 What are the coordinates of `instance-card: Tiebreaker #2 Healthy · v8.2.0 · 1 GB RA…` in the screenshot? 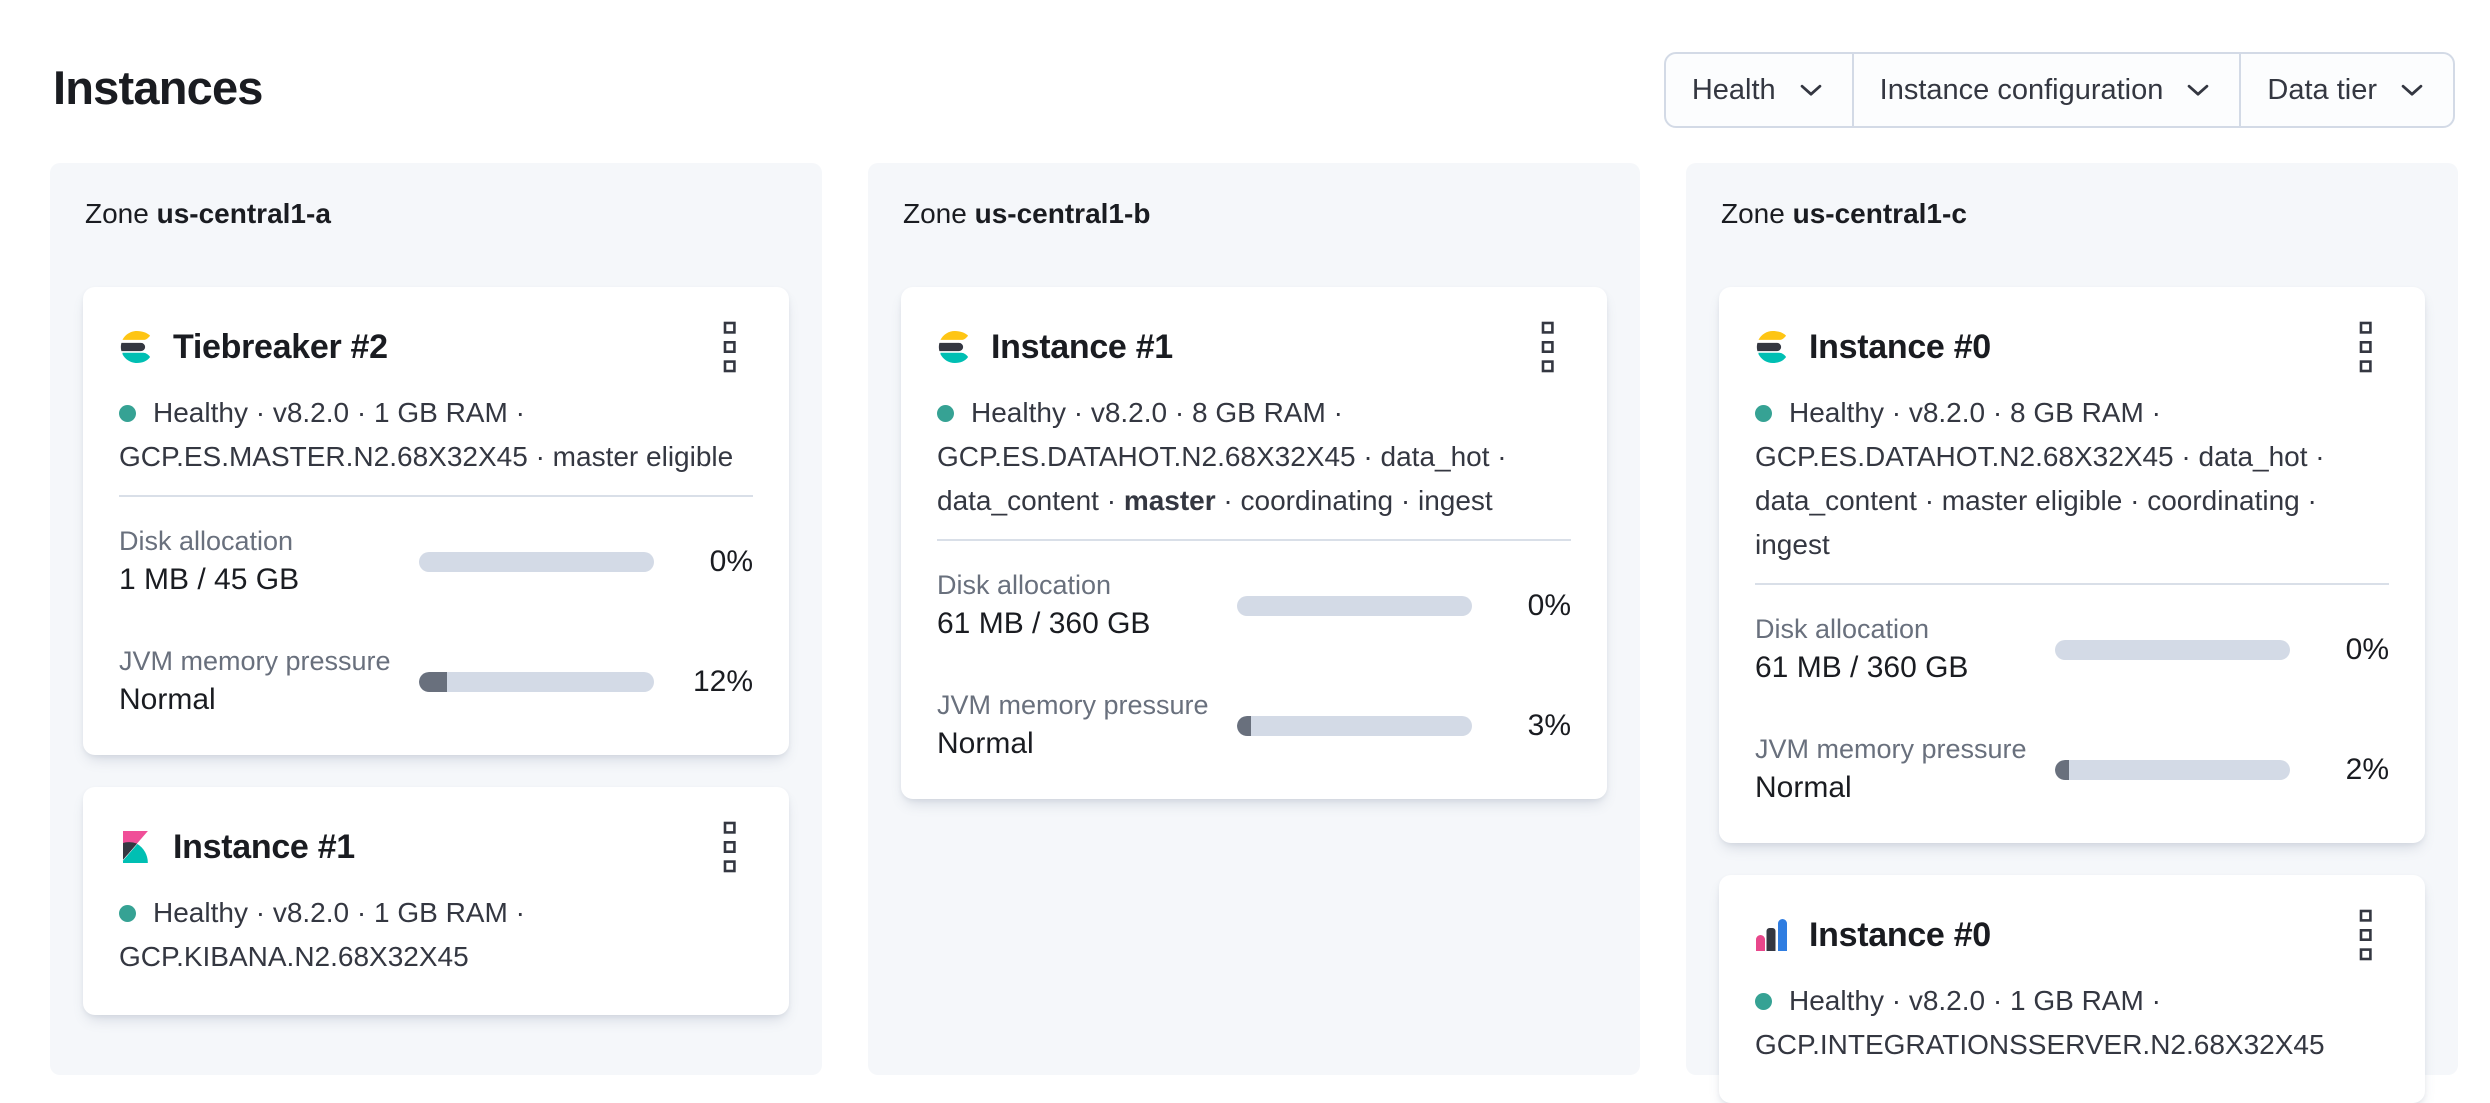 It's located at (436, 521).